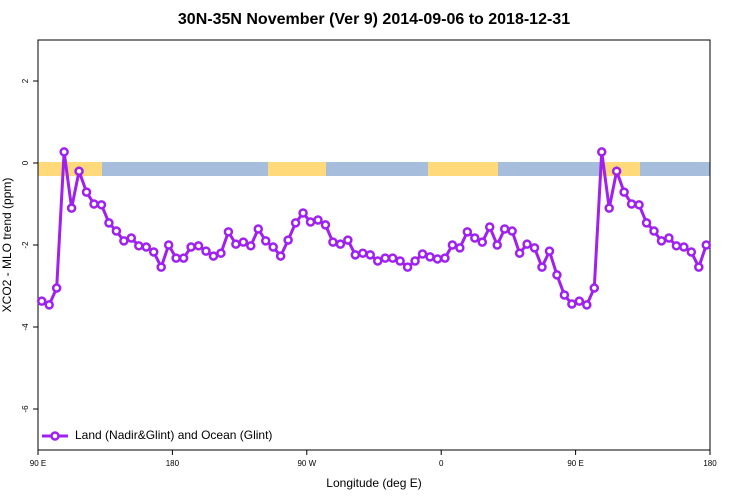  What do you see at coordinates (25, 162) in the screenshot?
I see `y-tick-label: 0` at bounding box center [25, 162].